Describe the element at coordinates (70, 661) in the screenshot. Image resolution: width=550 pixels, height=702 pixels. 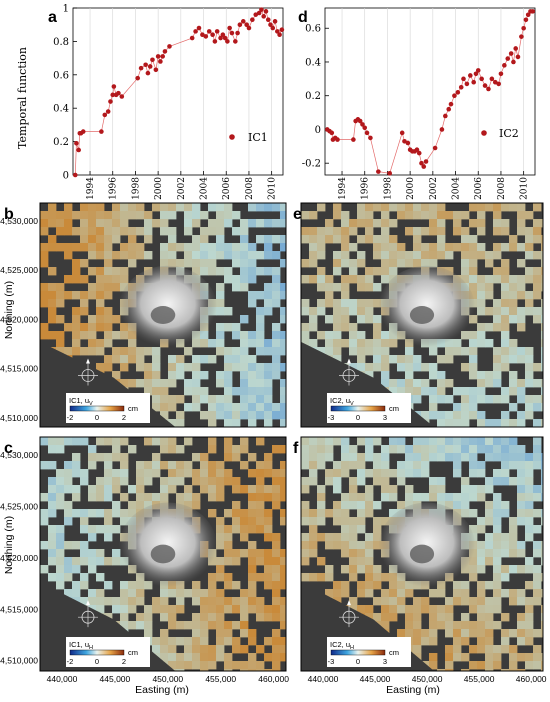
I see `colorbar-tick: -2` at that location.